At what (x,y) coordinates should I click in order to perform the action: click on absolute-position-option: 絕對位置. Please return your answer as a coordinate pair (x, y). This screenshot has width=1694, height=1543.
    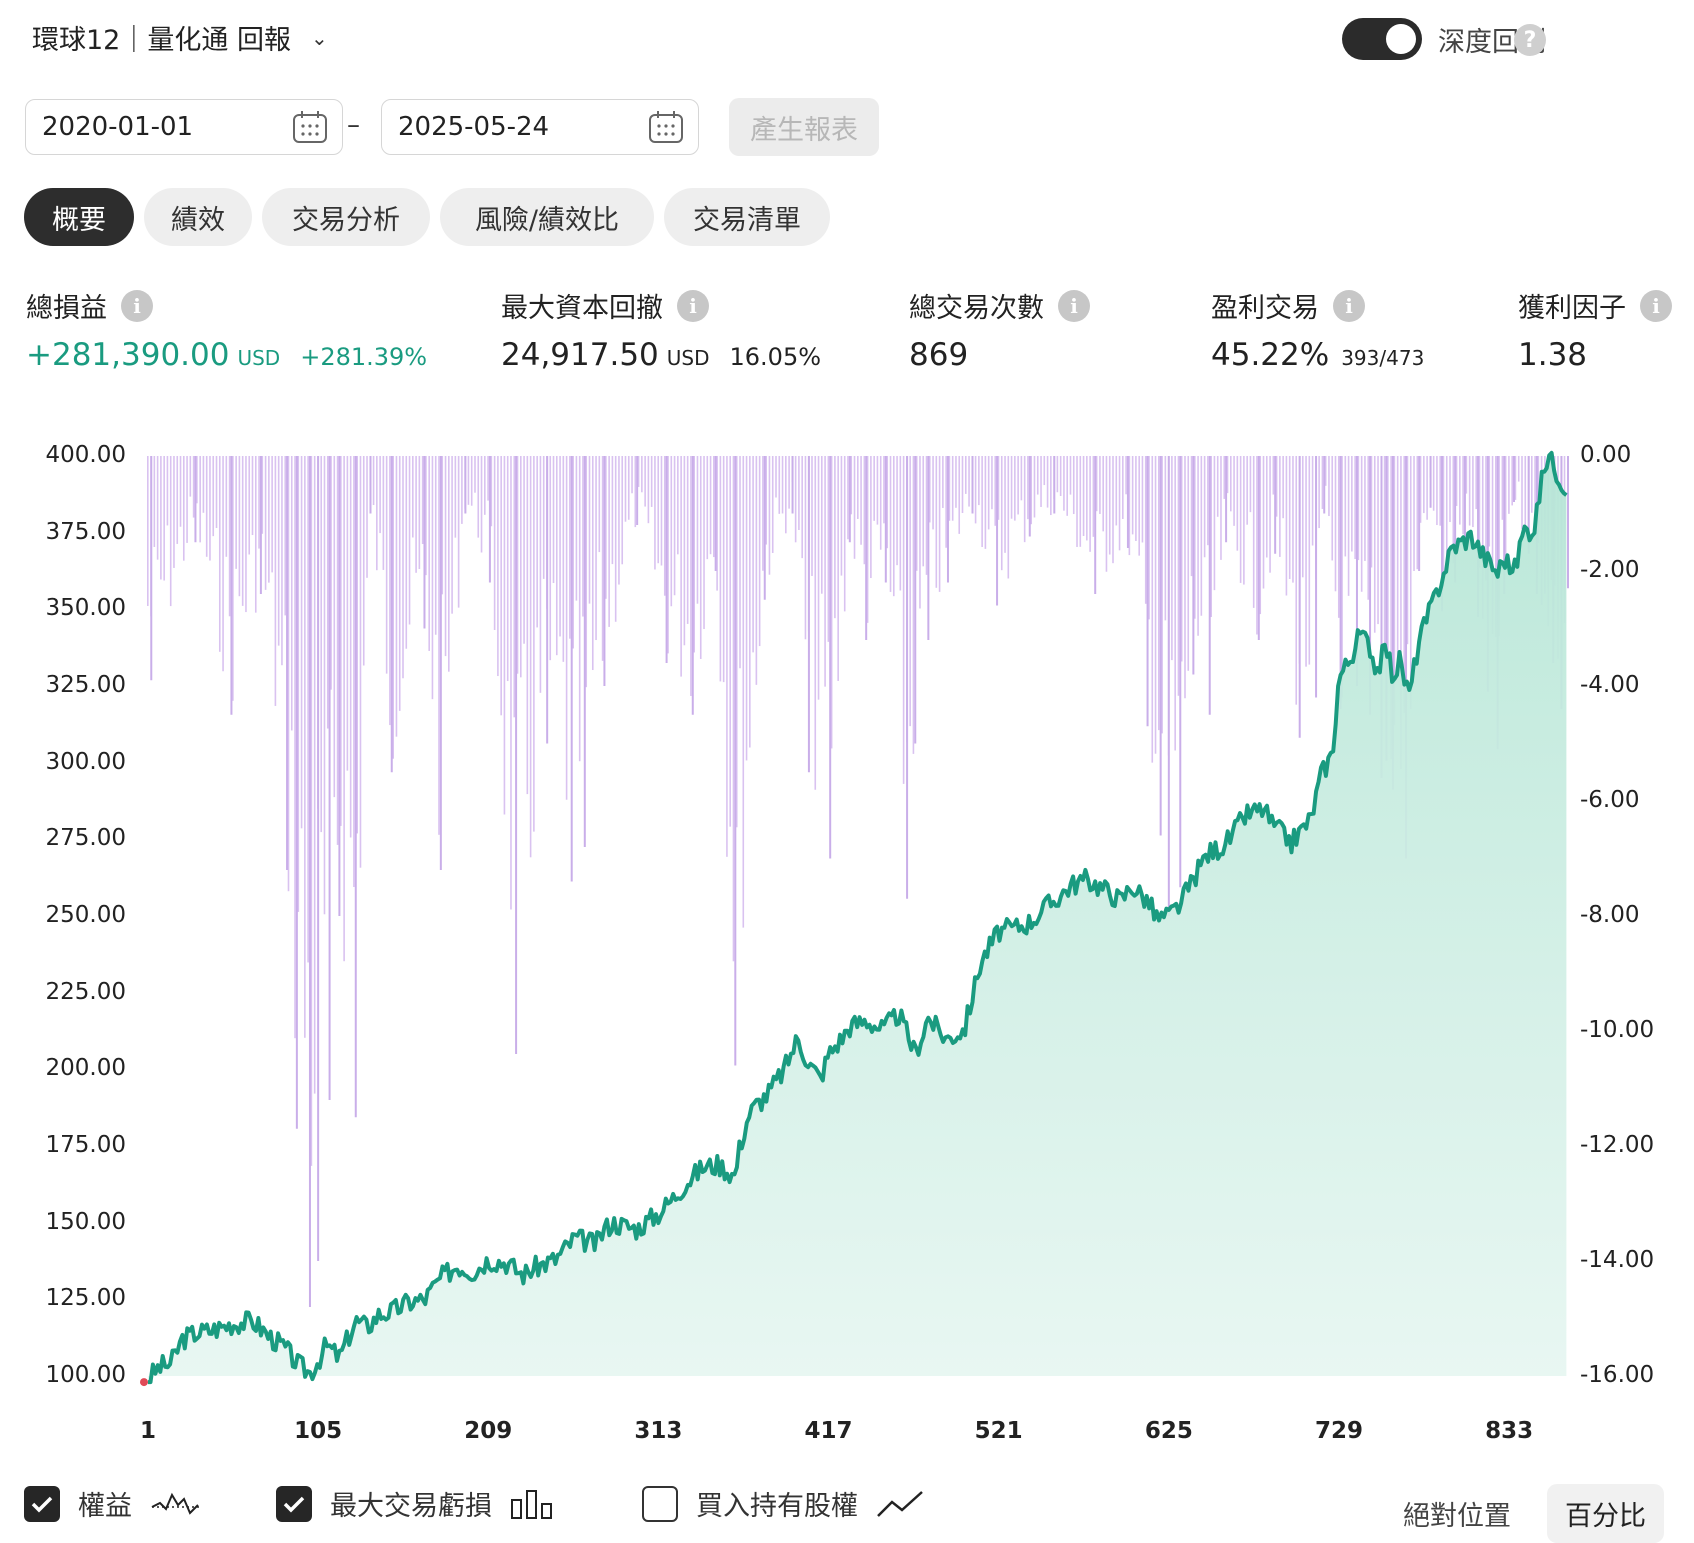
    Looking at the image, I should click on (1457, 1516).